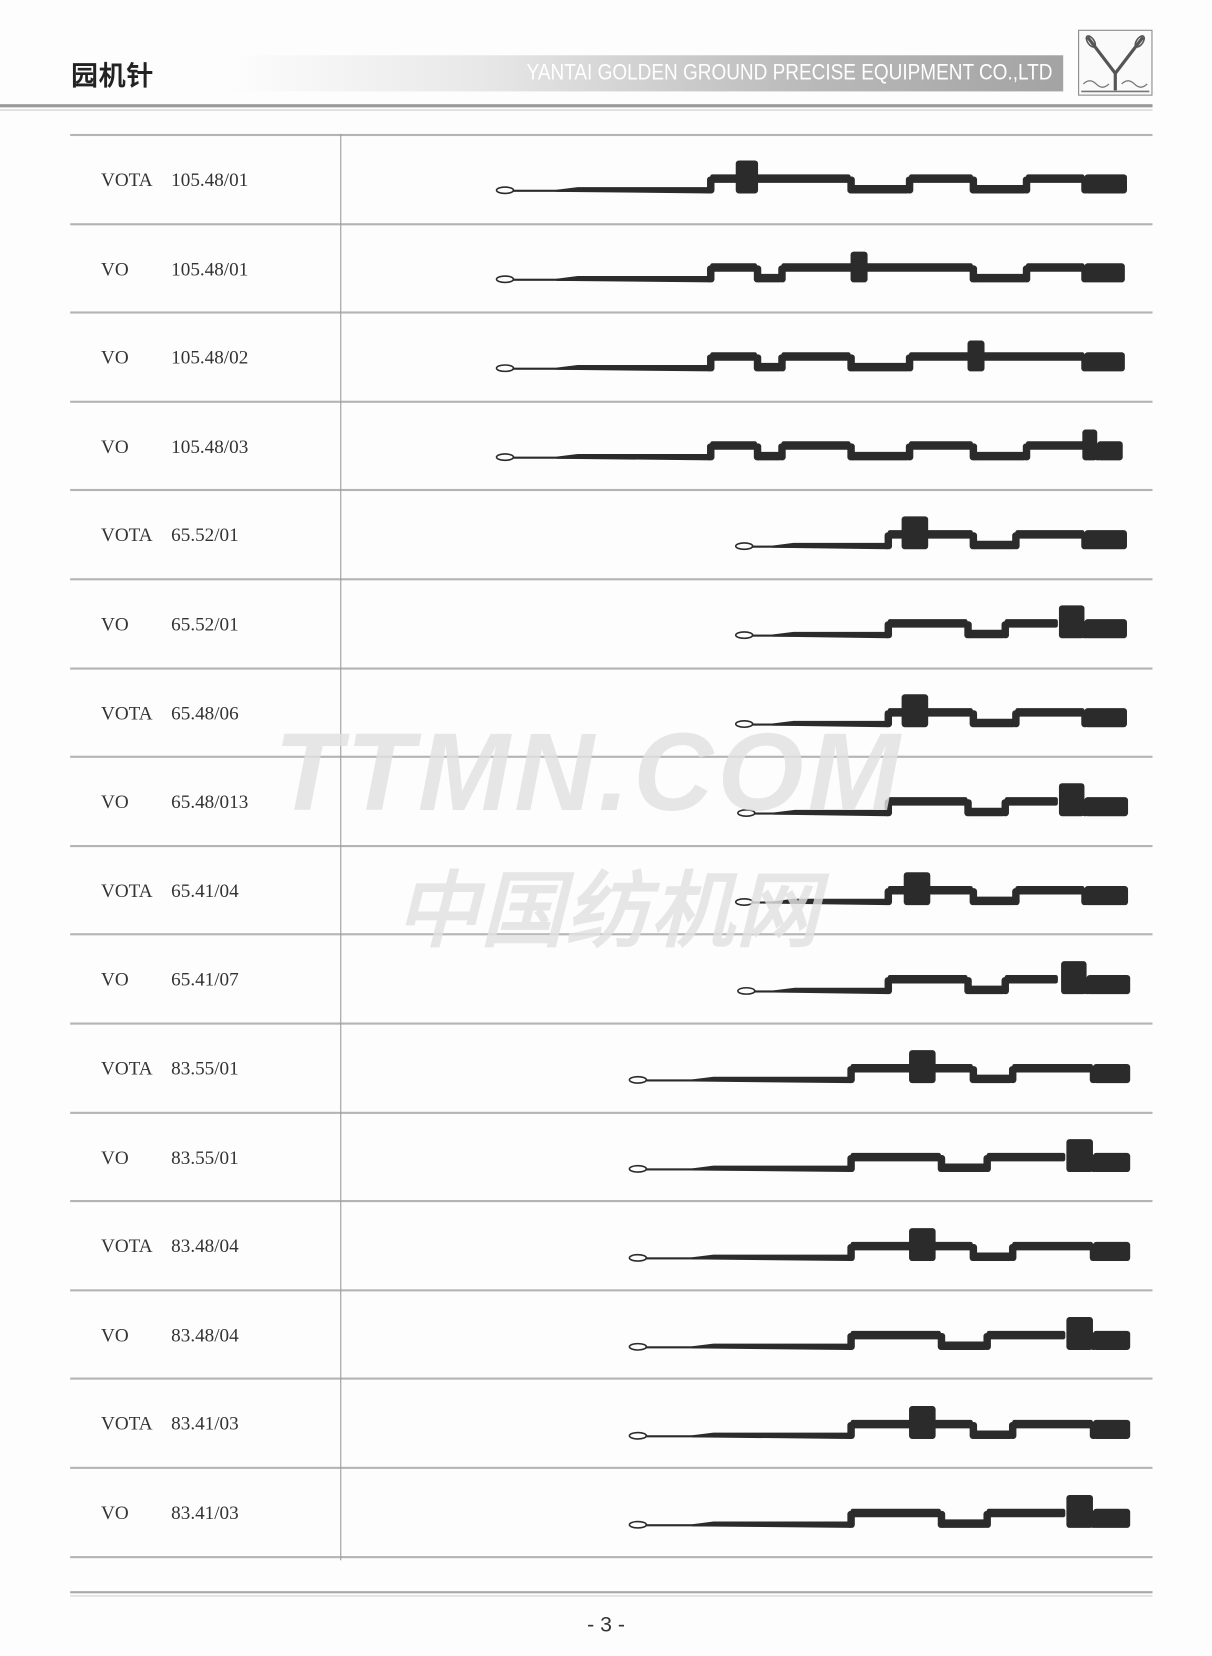 The height and width of the screenshot is (1656, 1212). Describe the element at coordinates (210, 357) in the screenshot. I see `needle-code: 105.48/02` at that location.